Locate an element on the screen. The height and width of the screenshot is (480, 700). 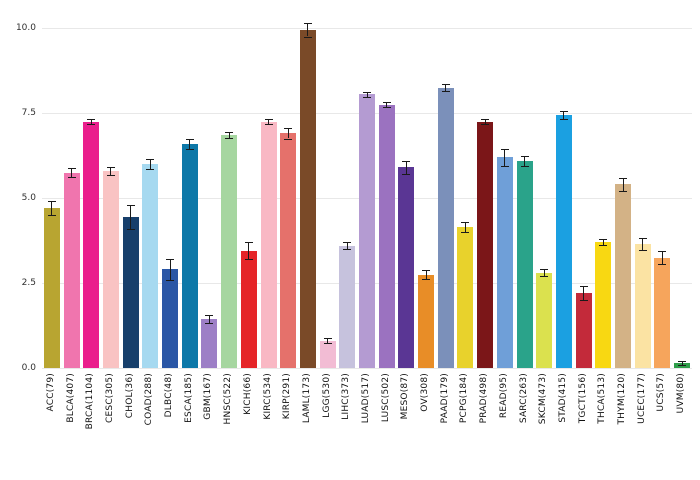
x-axis-label: BLCA(407) is located at coordinates (70, 398).